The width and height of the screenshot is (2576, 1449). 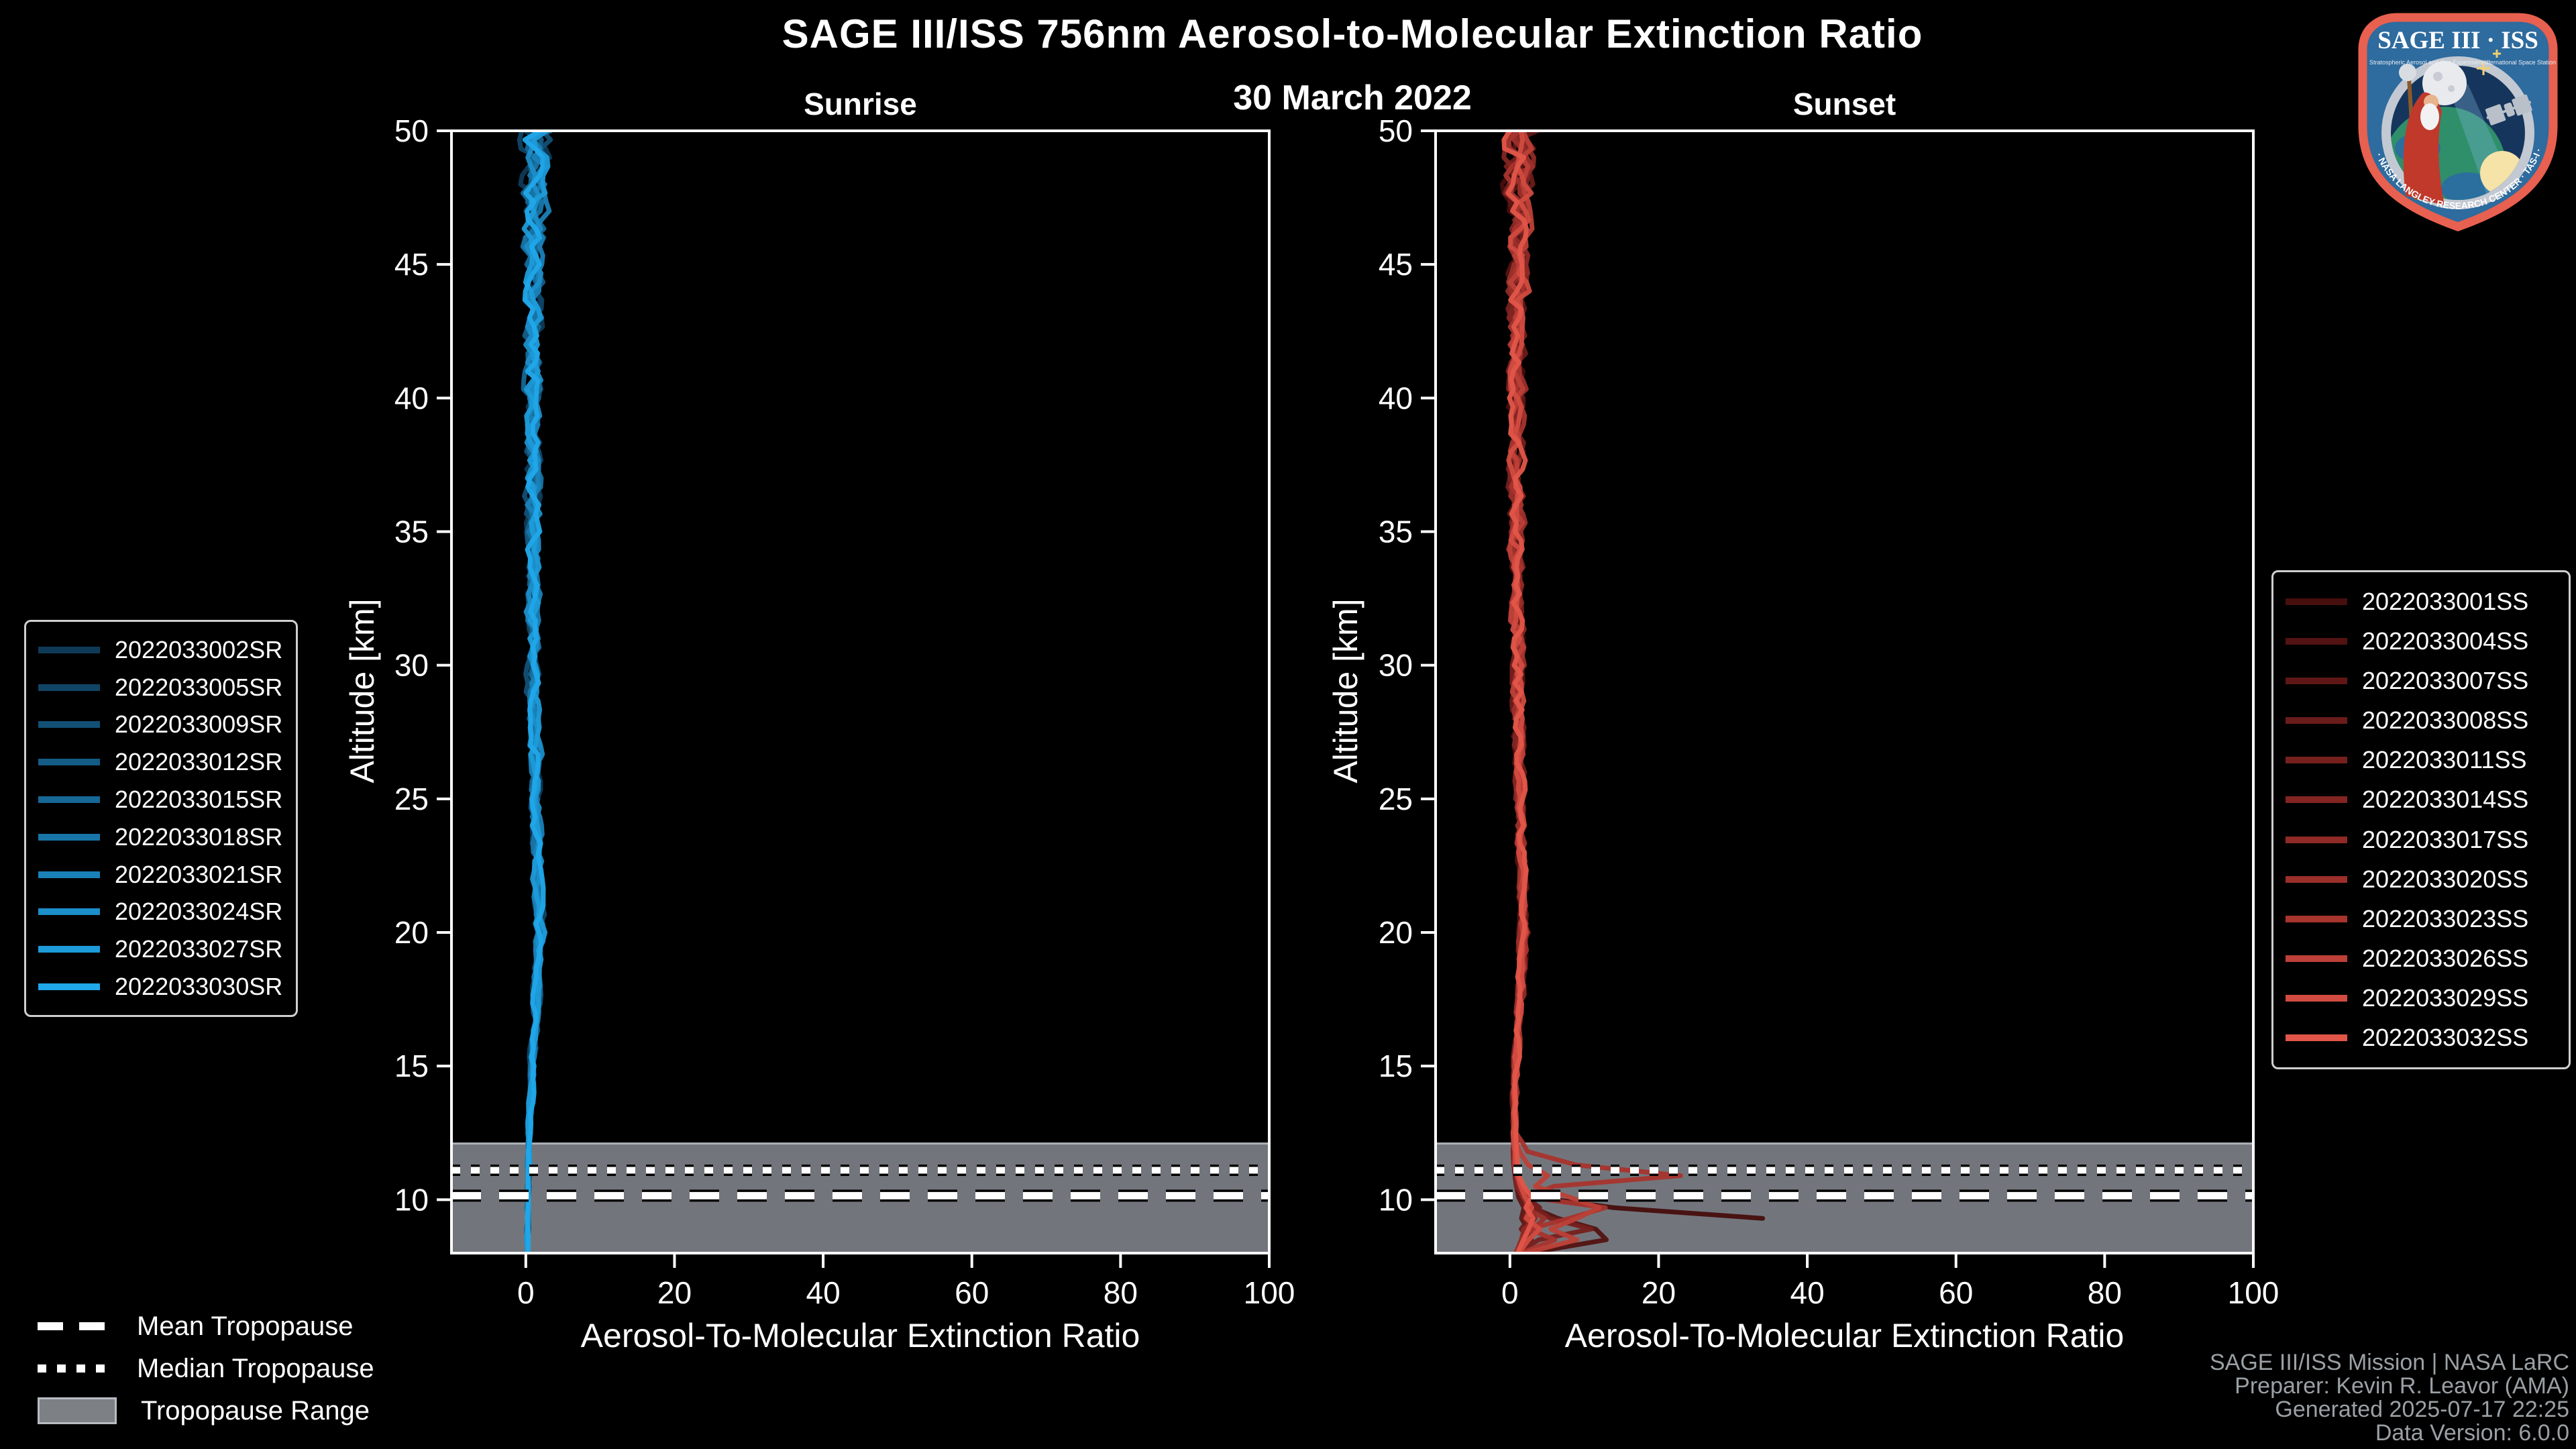 I want to click on figure-icon, so click(x=2422, y=134).